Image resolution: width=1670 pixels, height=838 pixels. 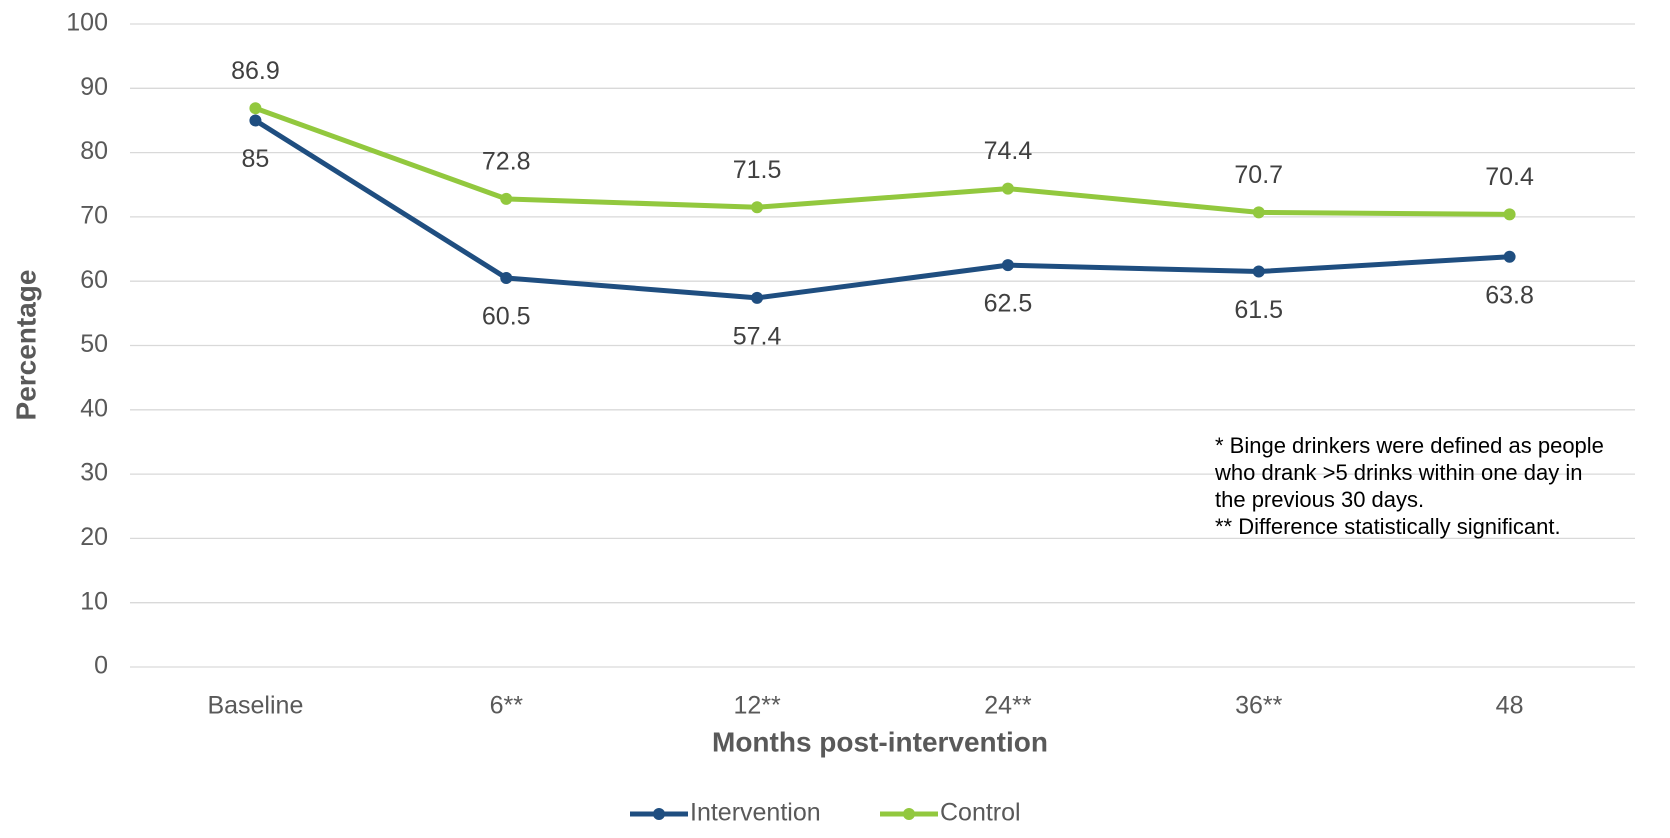 What do you see at coordinates (94, 601) in the screenshot?
I see `y-tick-label: 10` at bounding box center [94, 601].